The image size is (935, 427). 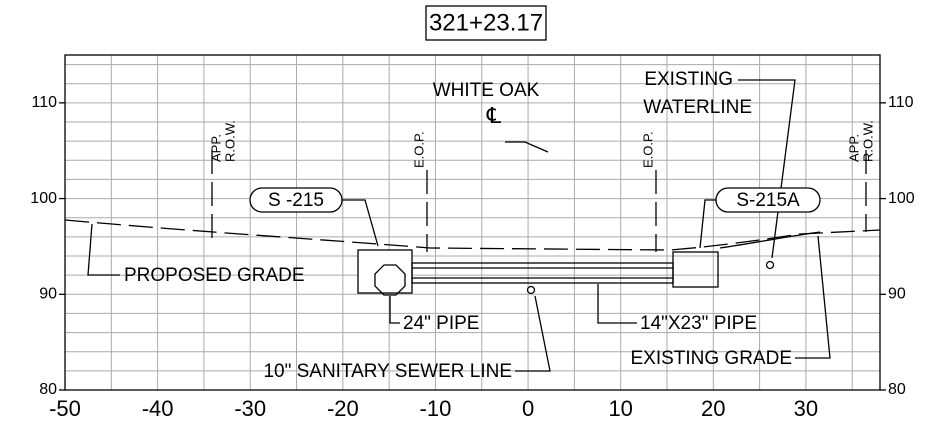 I want to click on label: S -215, so click(x=296, y=200).